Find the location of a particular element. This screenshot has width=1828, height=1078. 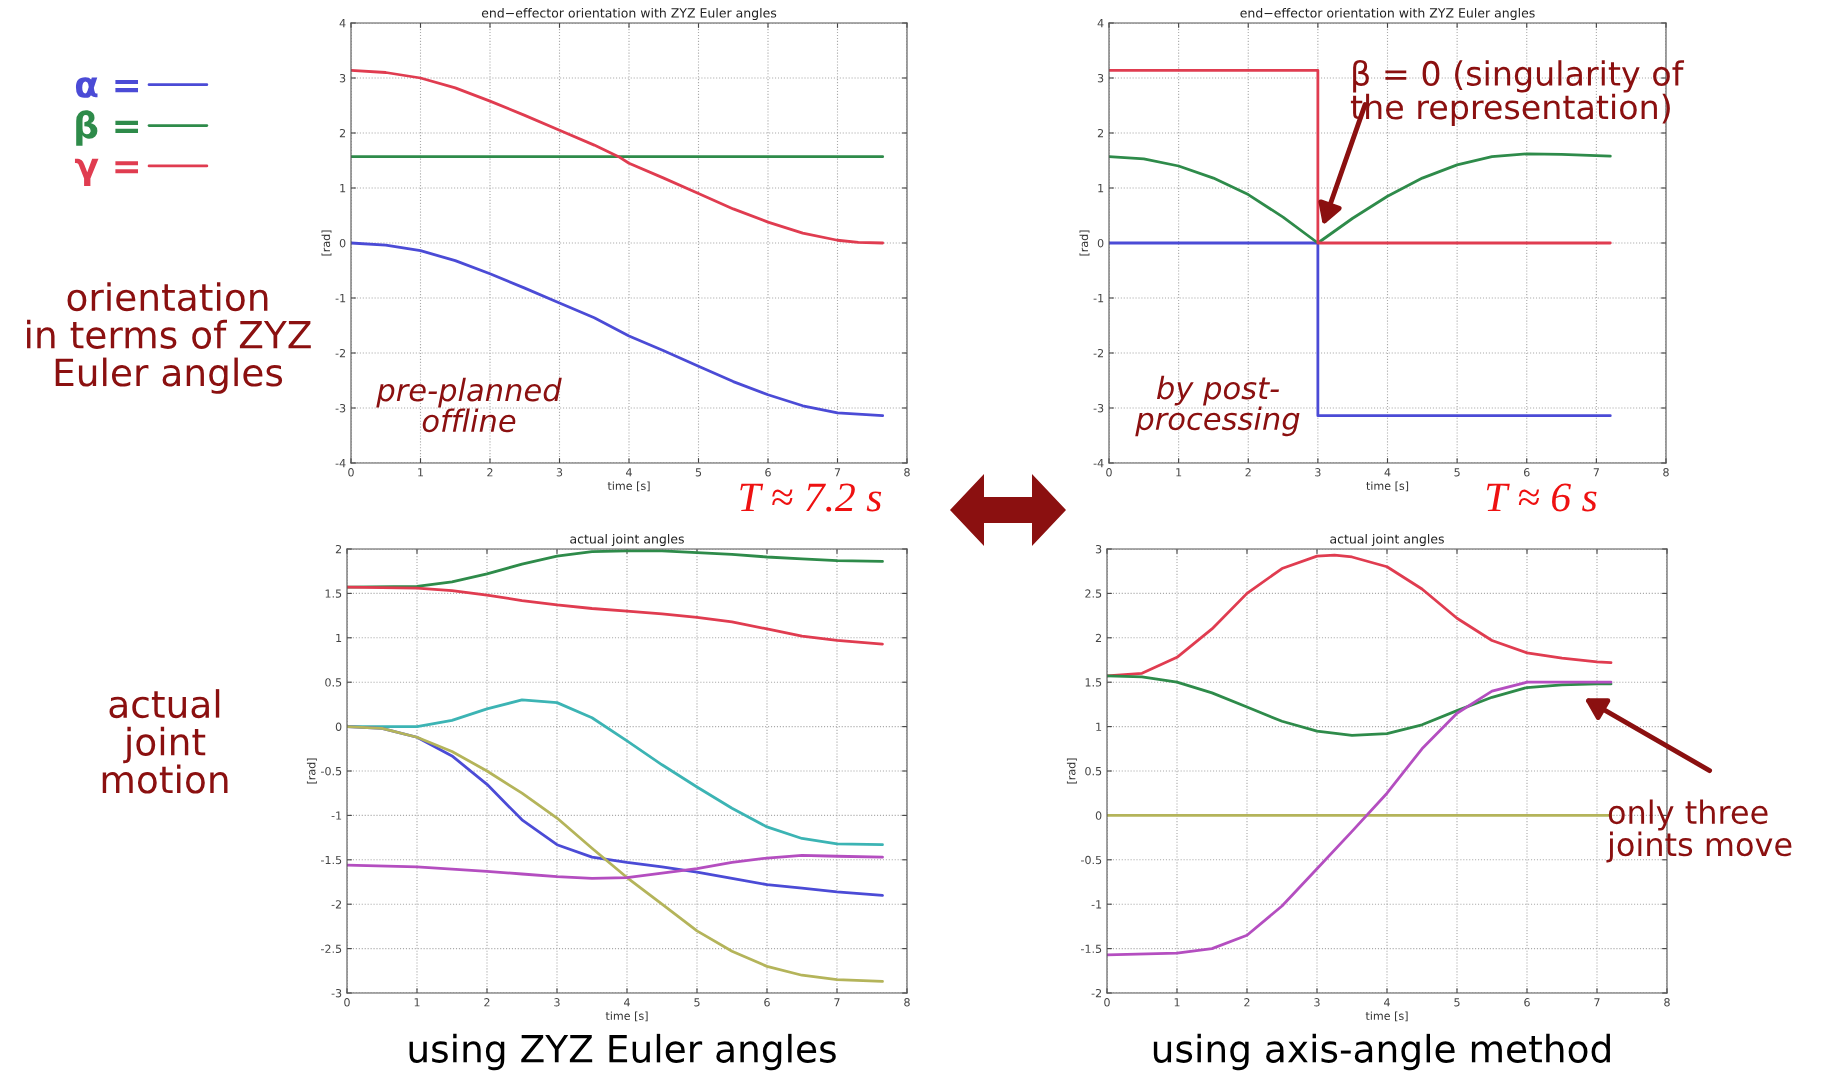

y-tick-label: 2.5 is located at coordinates (1093, 593).